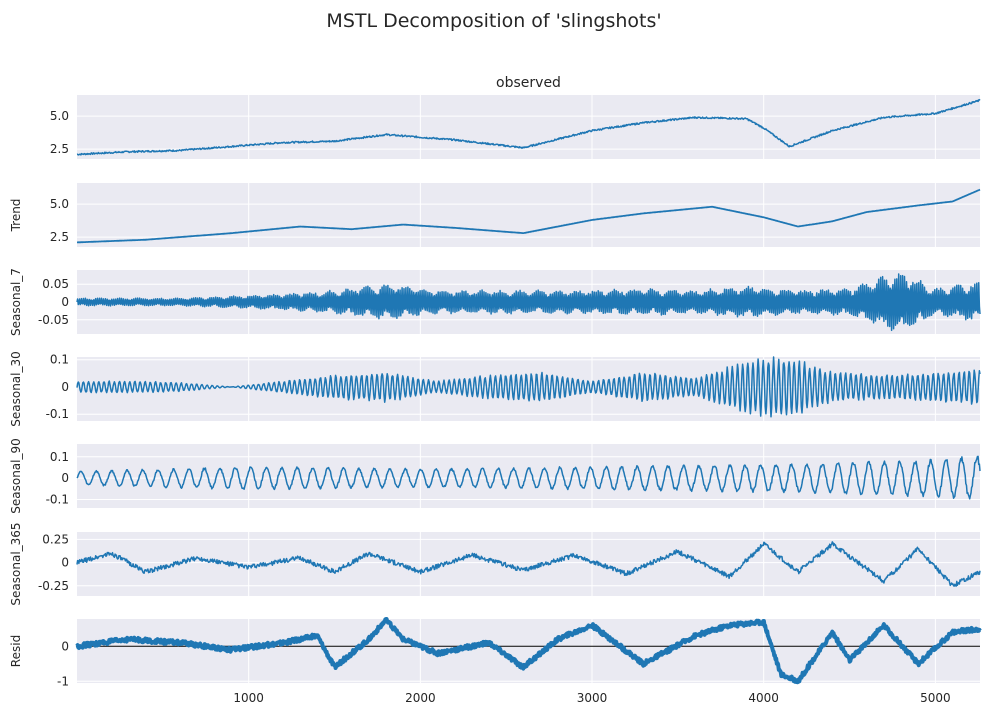 The height and width of the screenshot is (719, 989). What do you see at coordinates (53, 586) in the screenshot?
I see `y-tick-label: -0.25` at bounding box center [53, 586].